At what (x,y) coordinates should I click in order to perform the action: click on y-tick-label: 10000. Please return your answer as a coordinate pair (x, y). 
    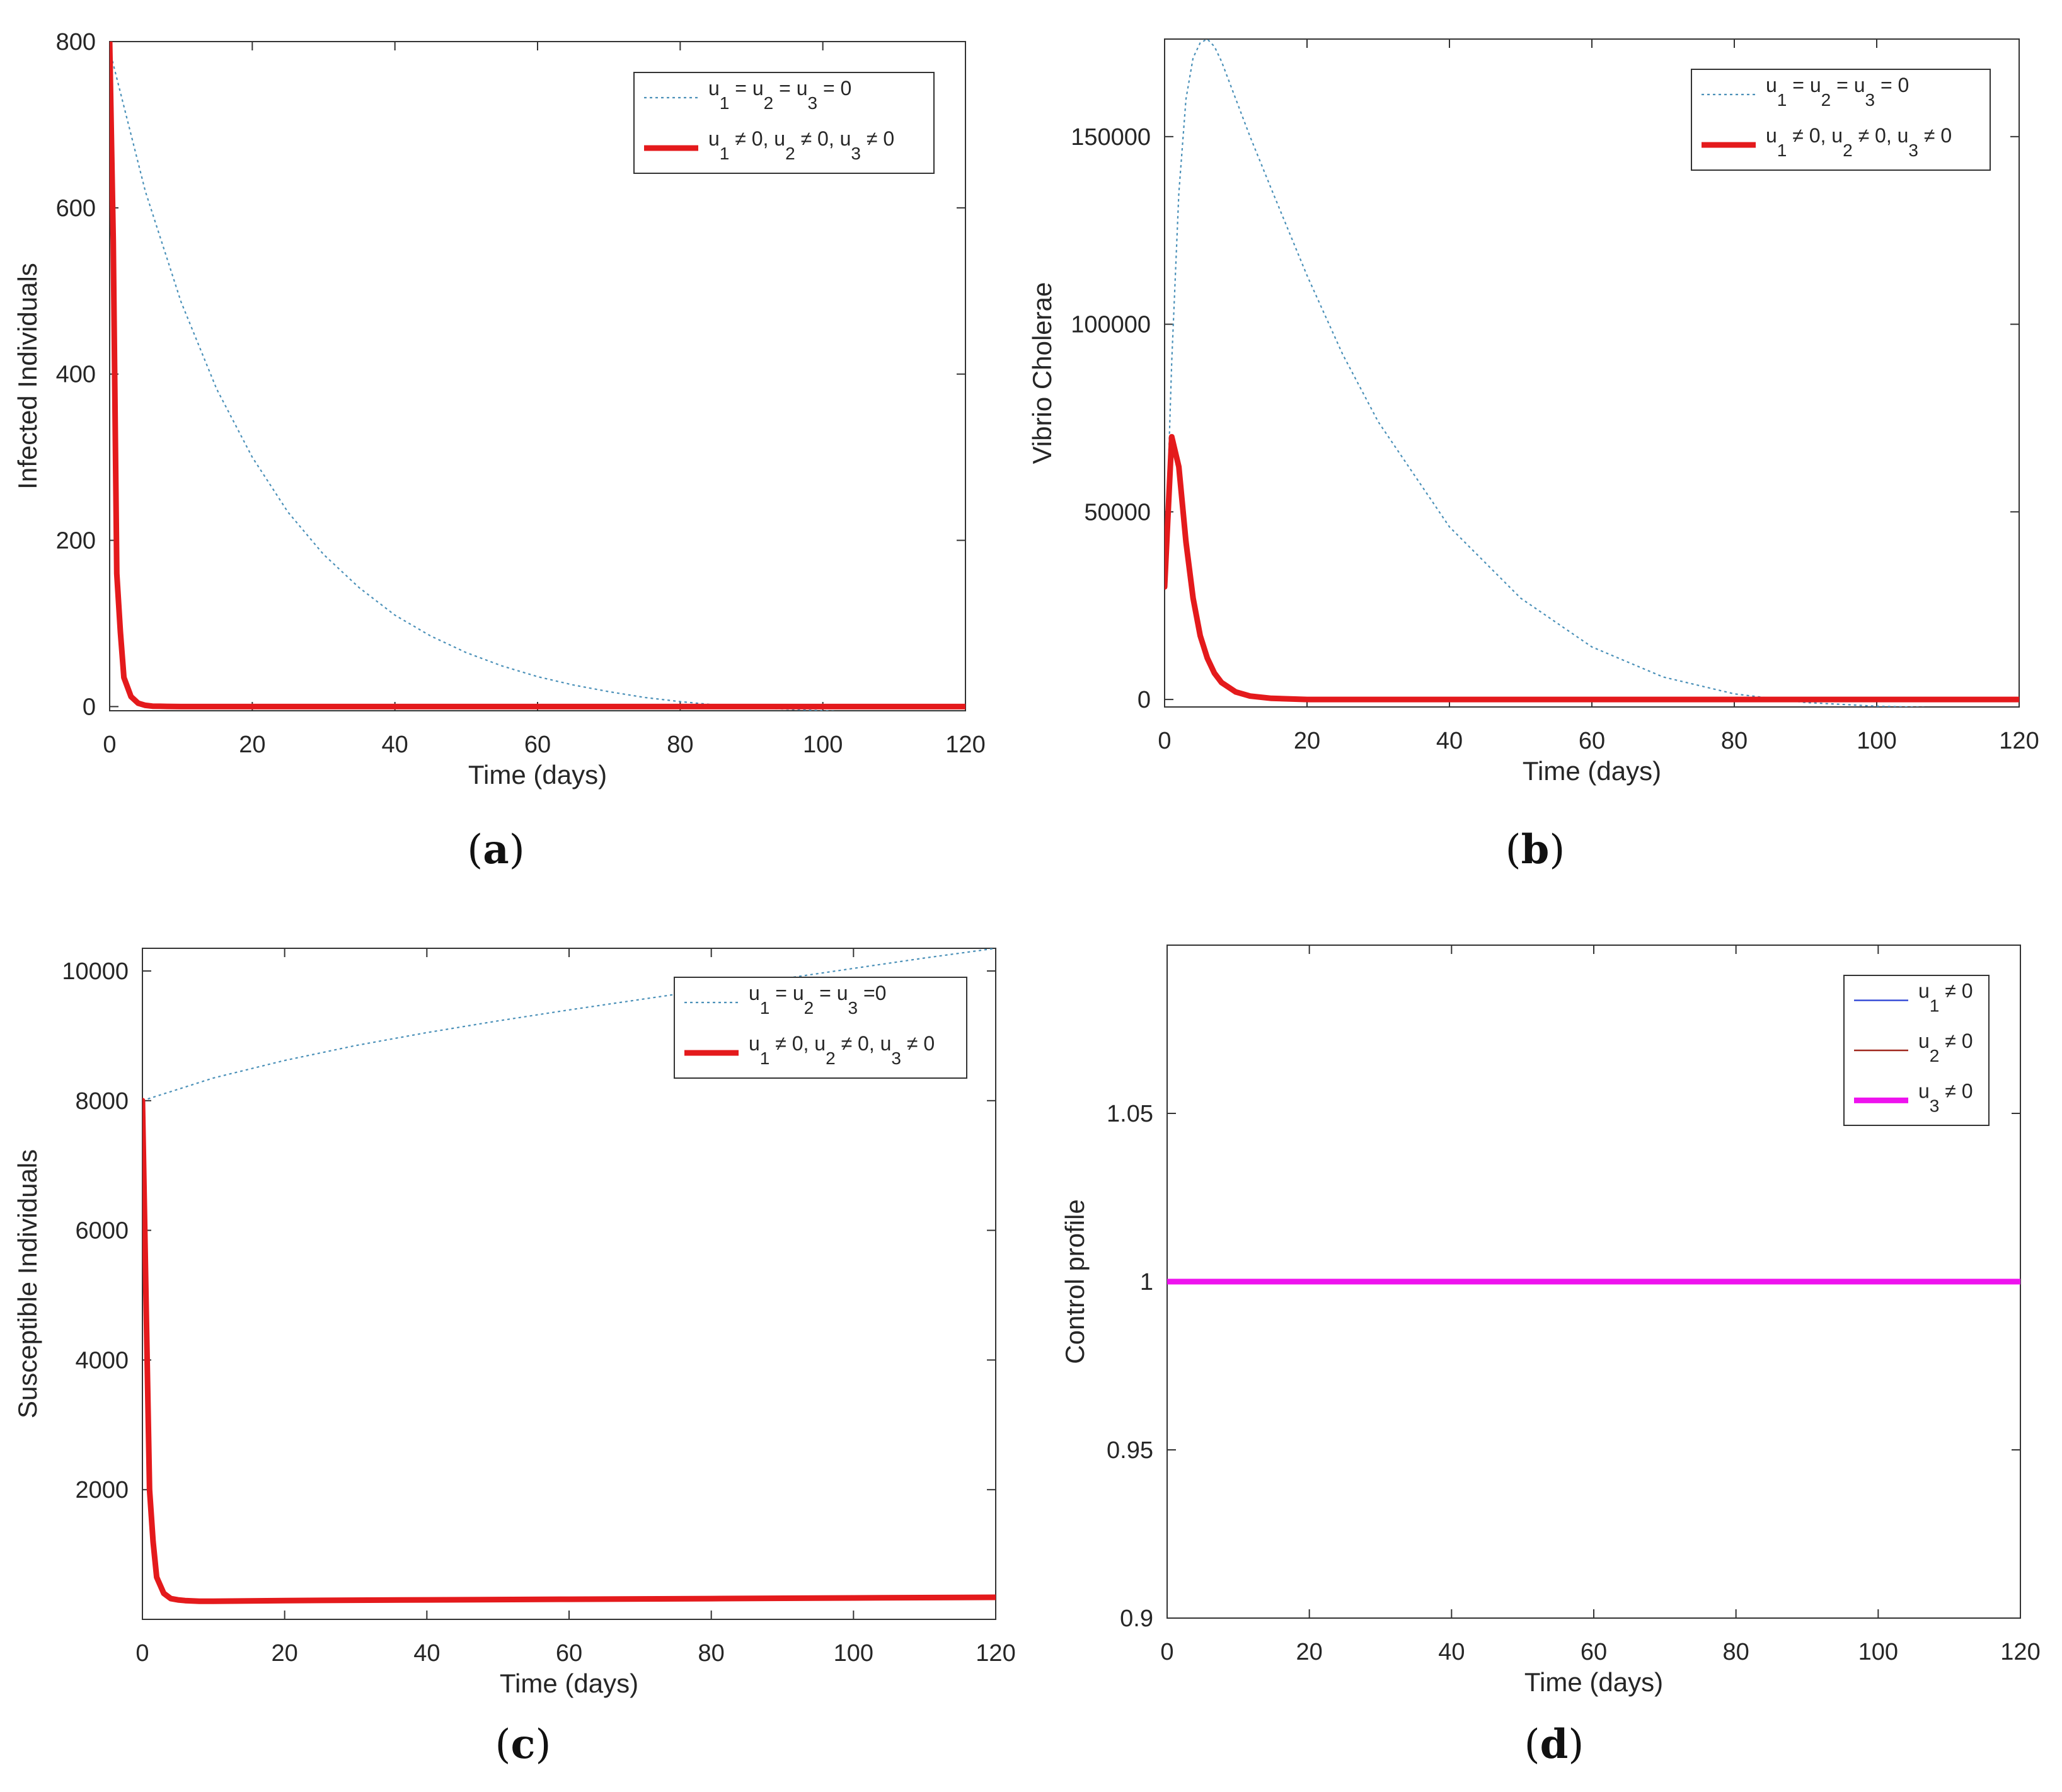
    Looking at the image, I should click on (95, 971).